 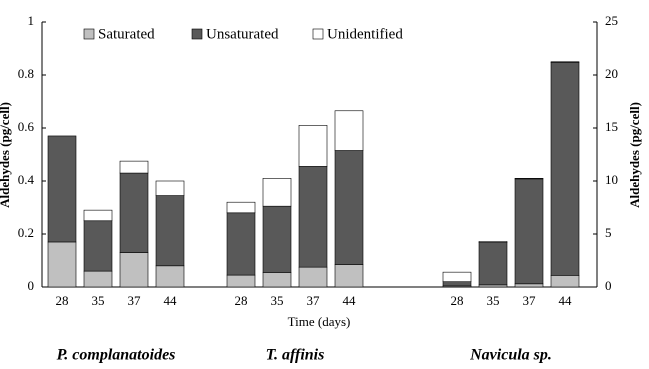 I want to click on y-axis-label: Aldehydes (pg/cell), so click(x=6, y=155).